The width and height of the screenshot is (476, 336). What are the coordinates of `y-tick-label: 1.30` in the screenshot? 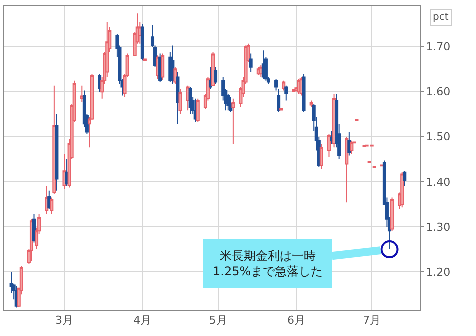 It's located at (438, 227).